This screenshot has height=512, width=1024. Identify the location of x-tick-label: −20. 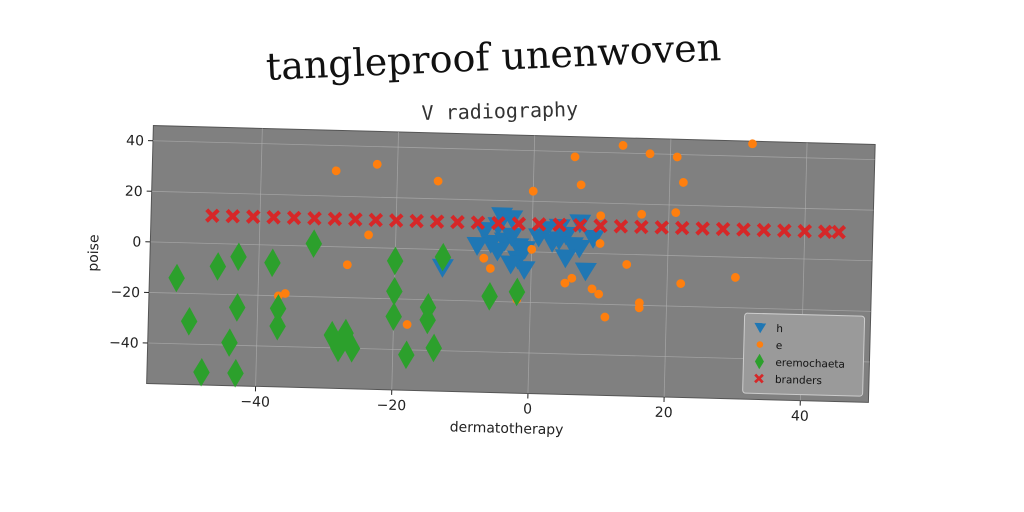
(391, 406).